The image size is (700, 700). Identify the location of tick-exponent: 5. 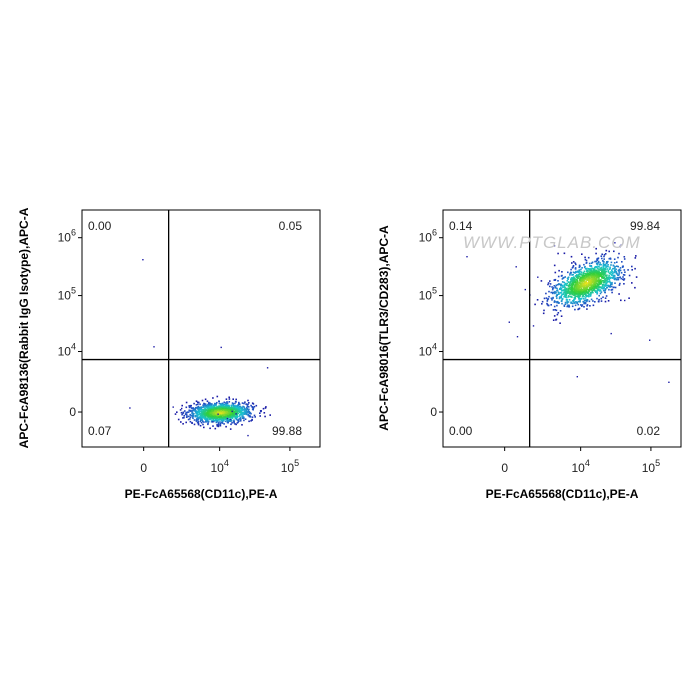
(73, 291).